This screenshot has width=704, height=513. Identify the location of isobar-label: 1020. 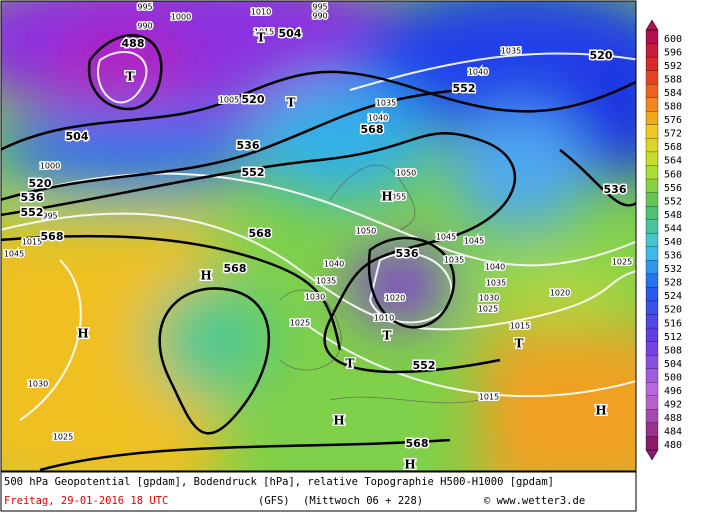
(560, 293).